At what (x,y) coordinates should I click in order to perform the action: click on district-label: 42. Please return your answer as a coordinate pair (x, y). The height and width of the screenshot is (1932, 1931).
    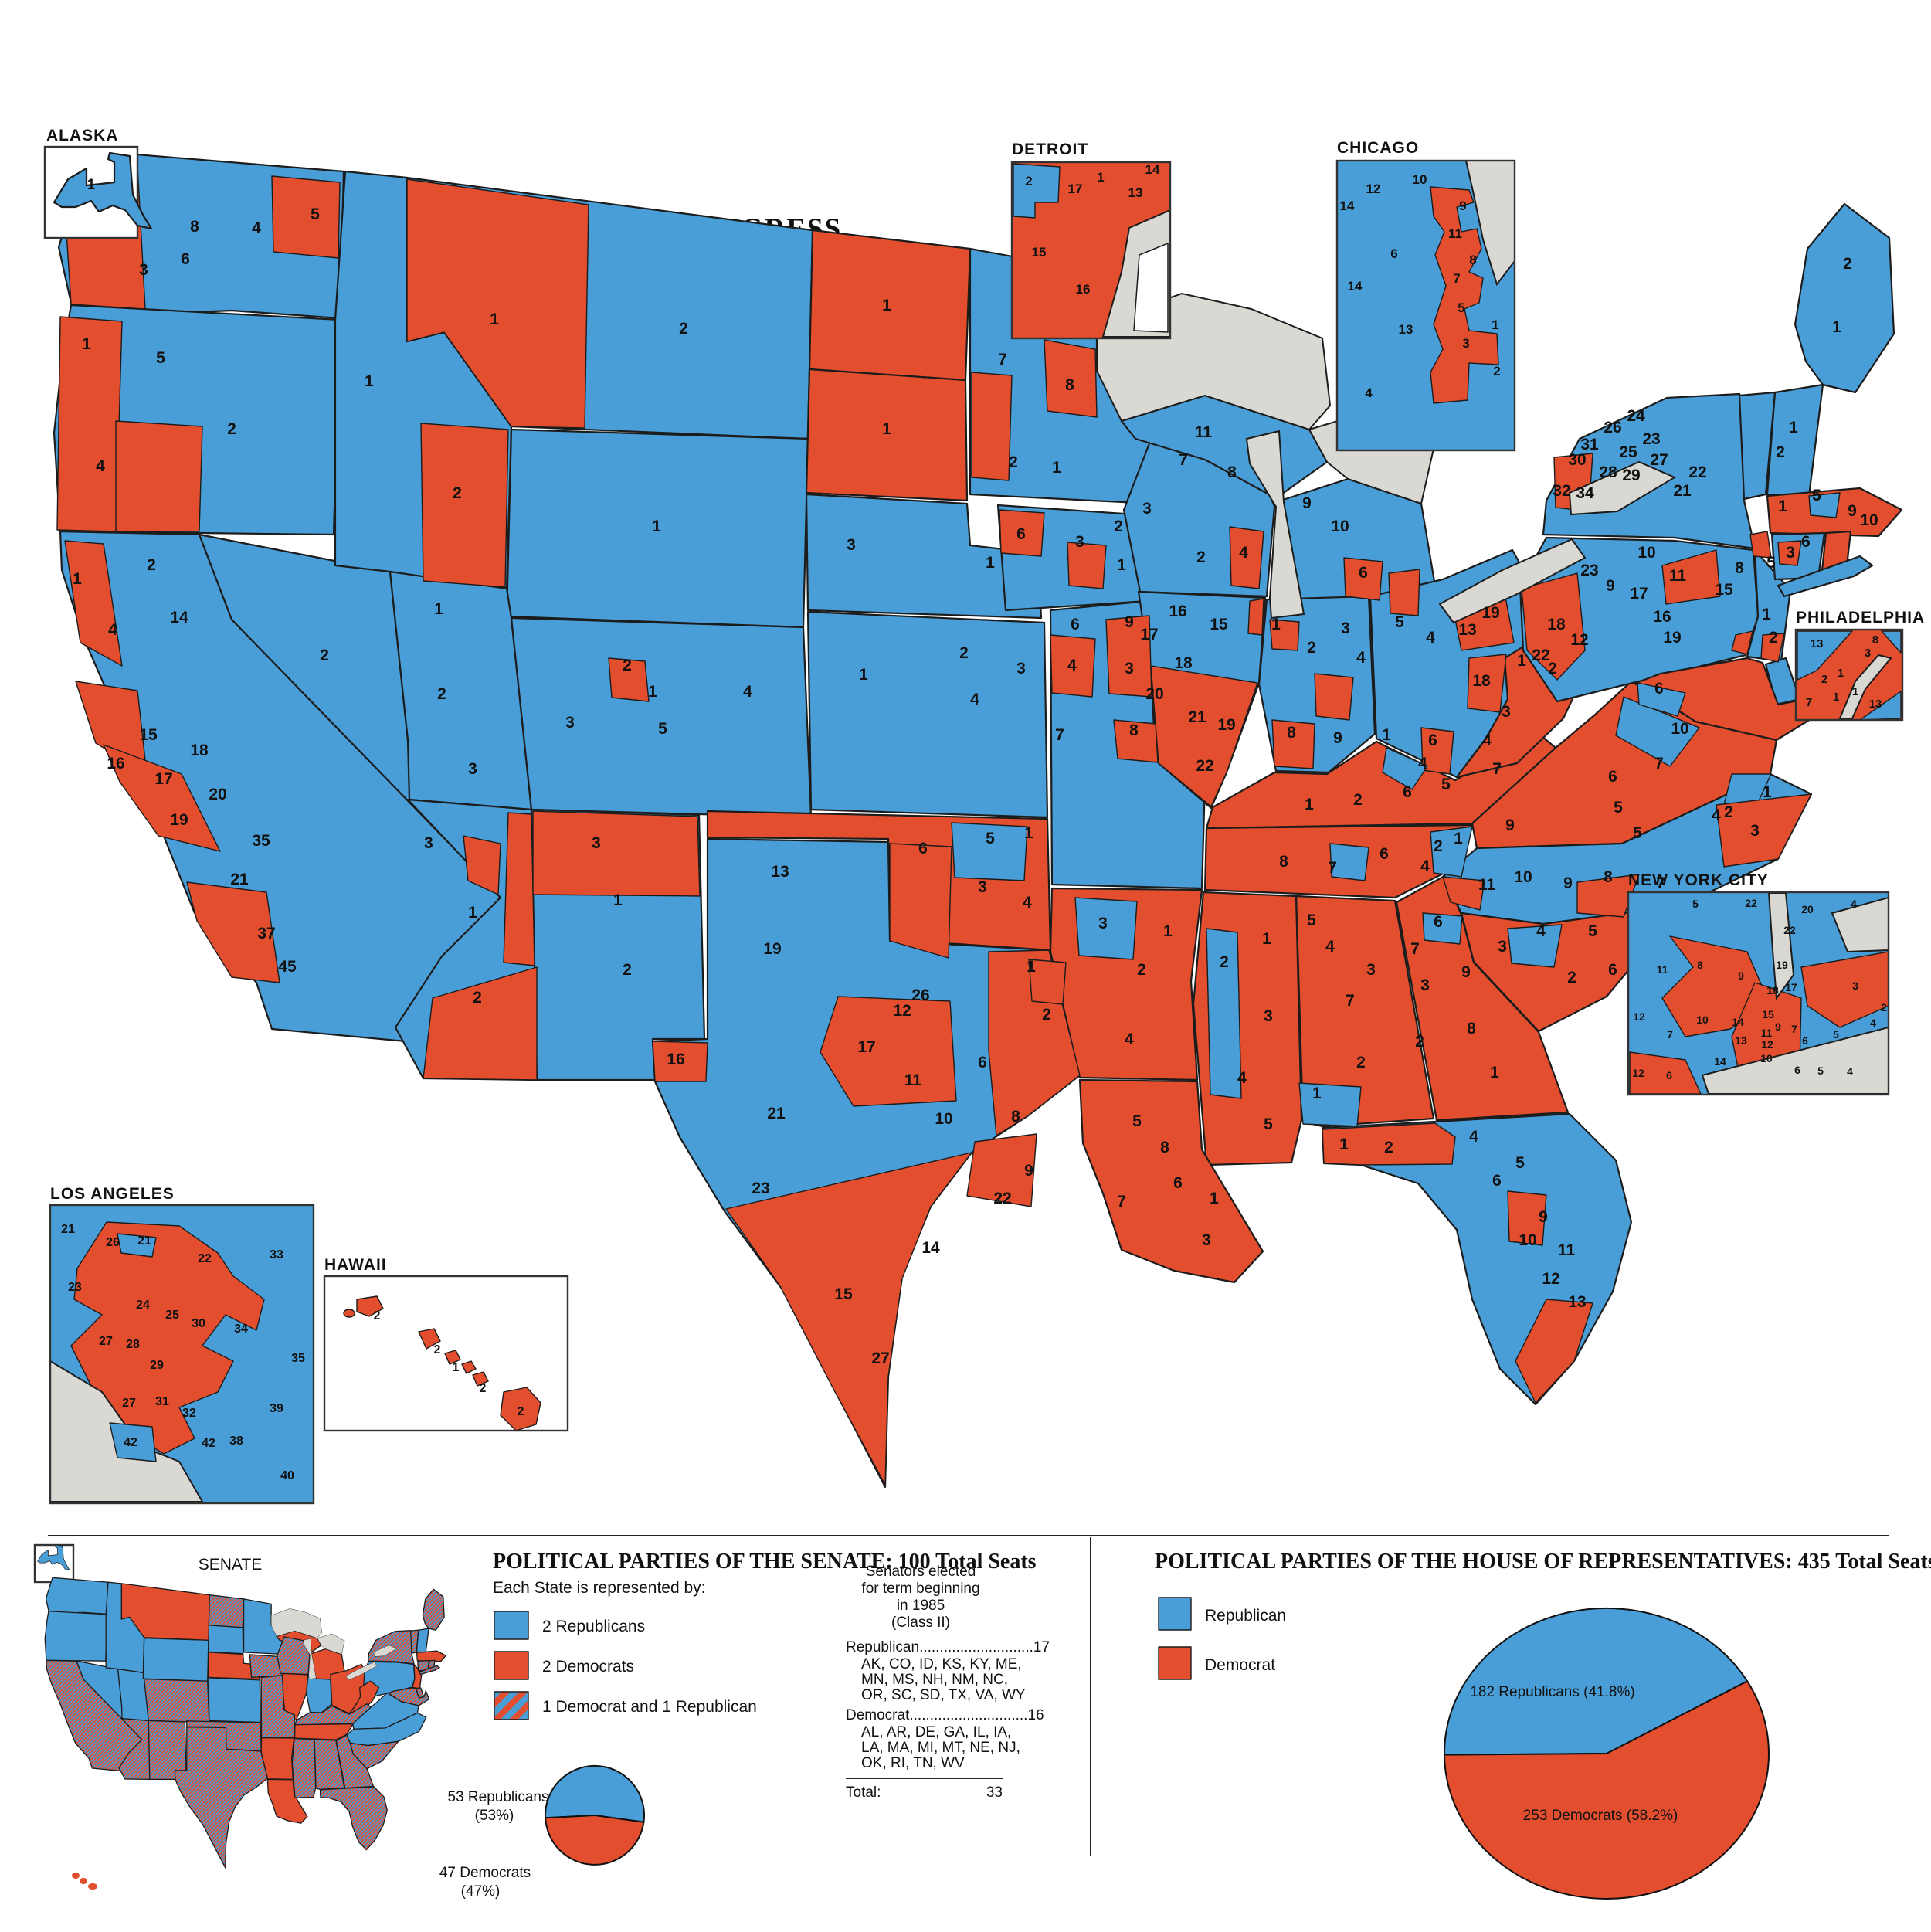
    Looking at the image, I should click on (208, 1444).